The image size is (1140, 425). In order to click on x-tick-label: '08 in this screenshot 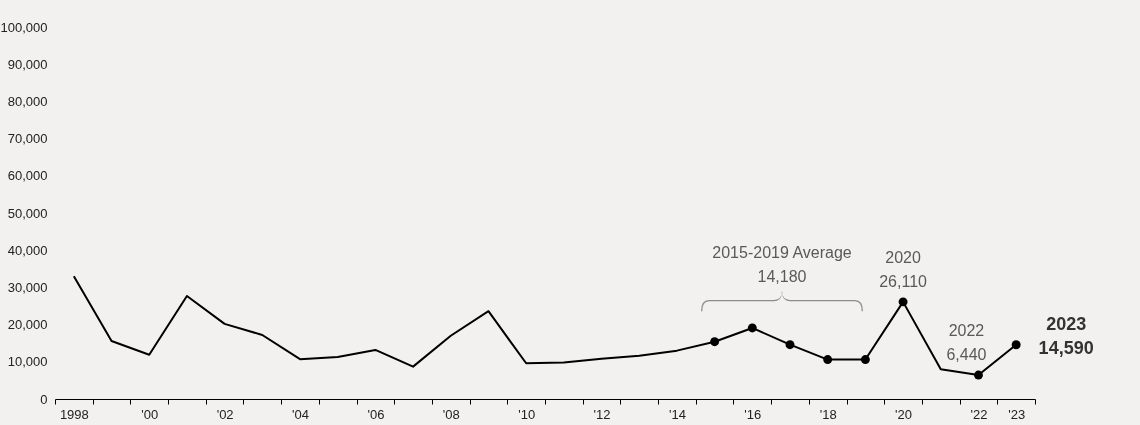, I will do `click(451, 414)`.